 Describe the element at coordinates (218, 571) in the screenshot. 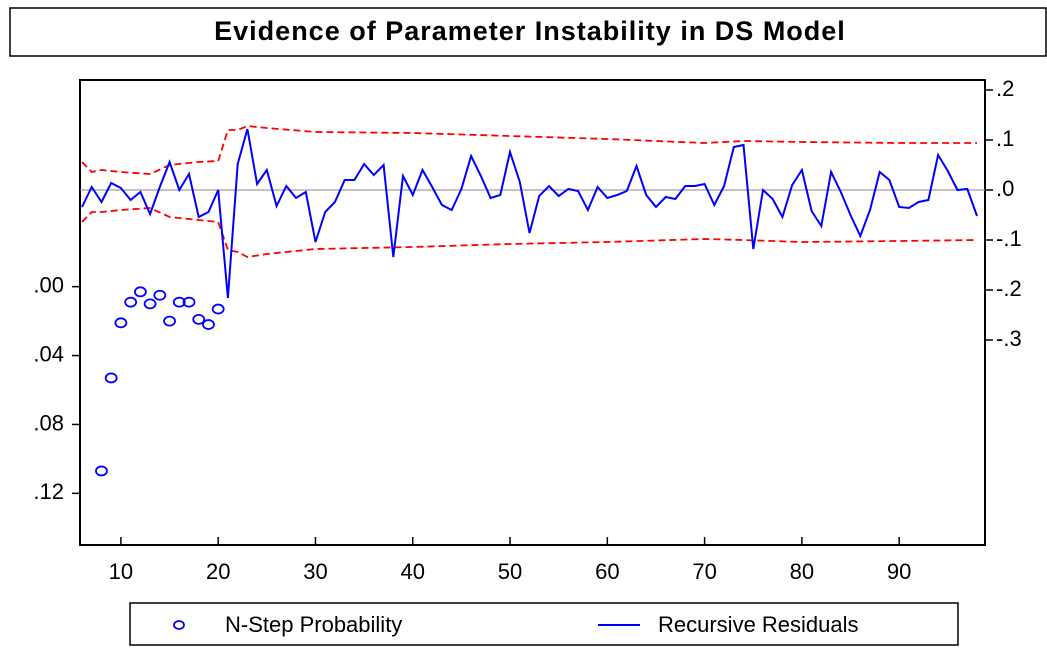

I see `x-tick-label: 20` at that location.